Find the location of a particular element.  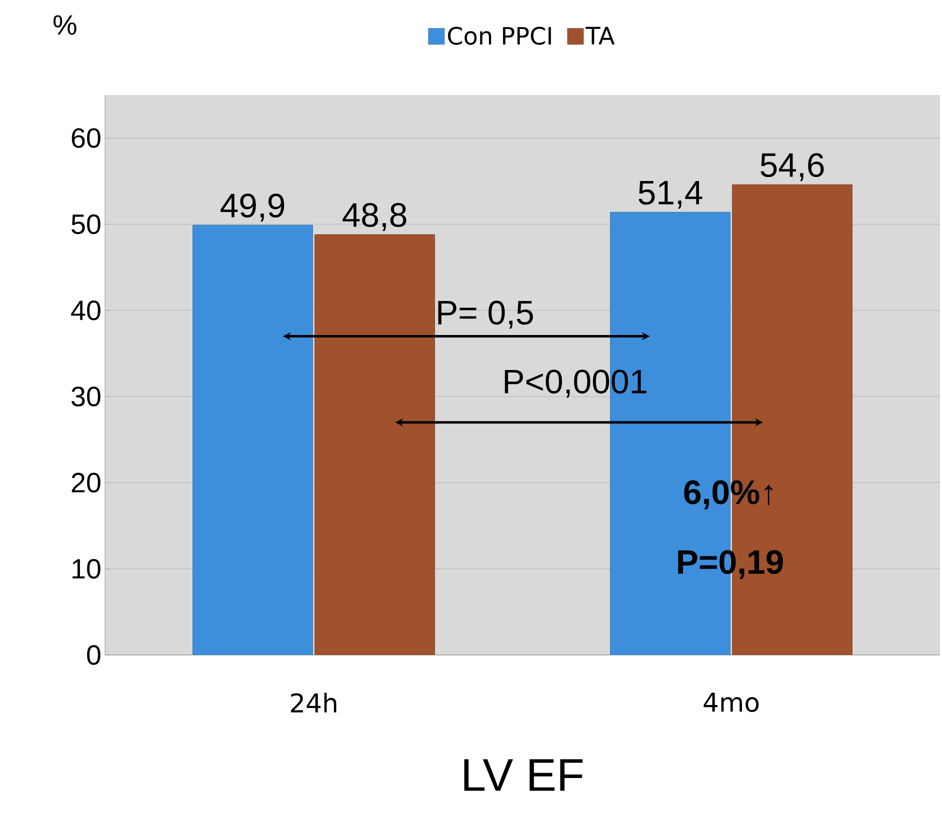

y-tick-label: 30 is located at coordinates (86, 396).